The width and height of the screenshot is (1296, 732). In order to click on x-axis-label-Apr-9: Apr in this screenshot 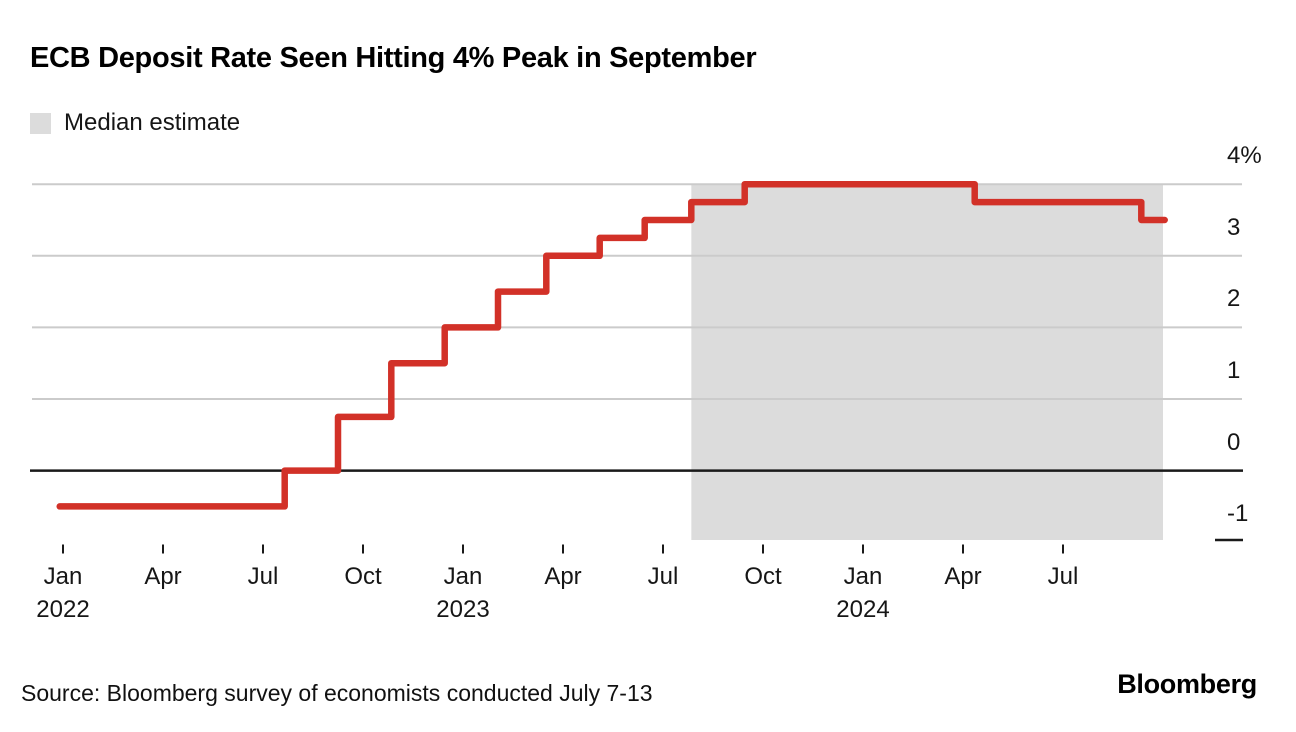, I will do `click(963, 576)`.